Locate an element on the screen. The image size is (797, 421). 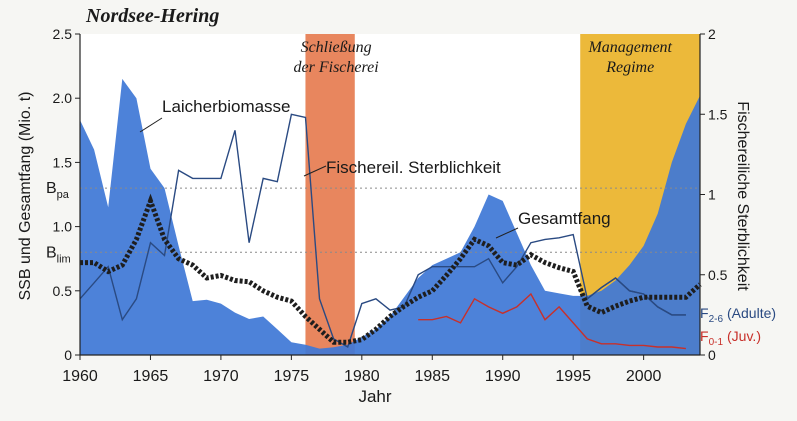
y-left-tick-label-0: 0 is located at coordinates (68, 355).